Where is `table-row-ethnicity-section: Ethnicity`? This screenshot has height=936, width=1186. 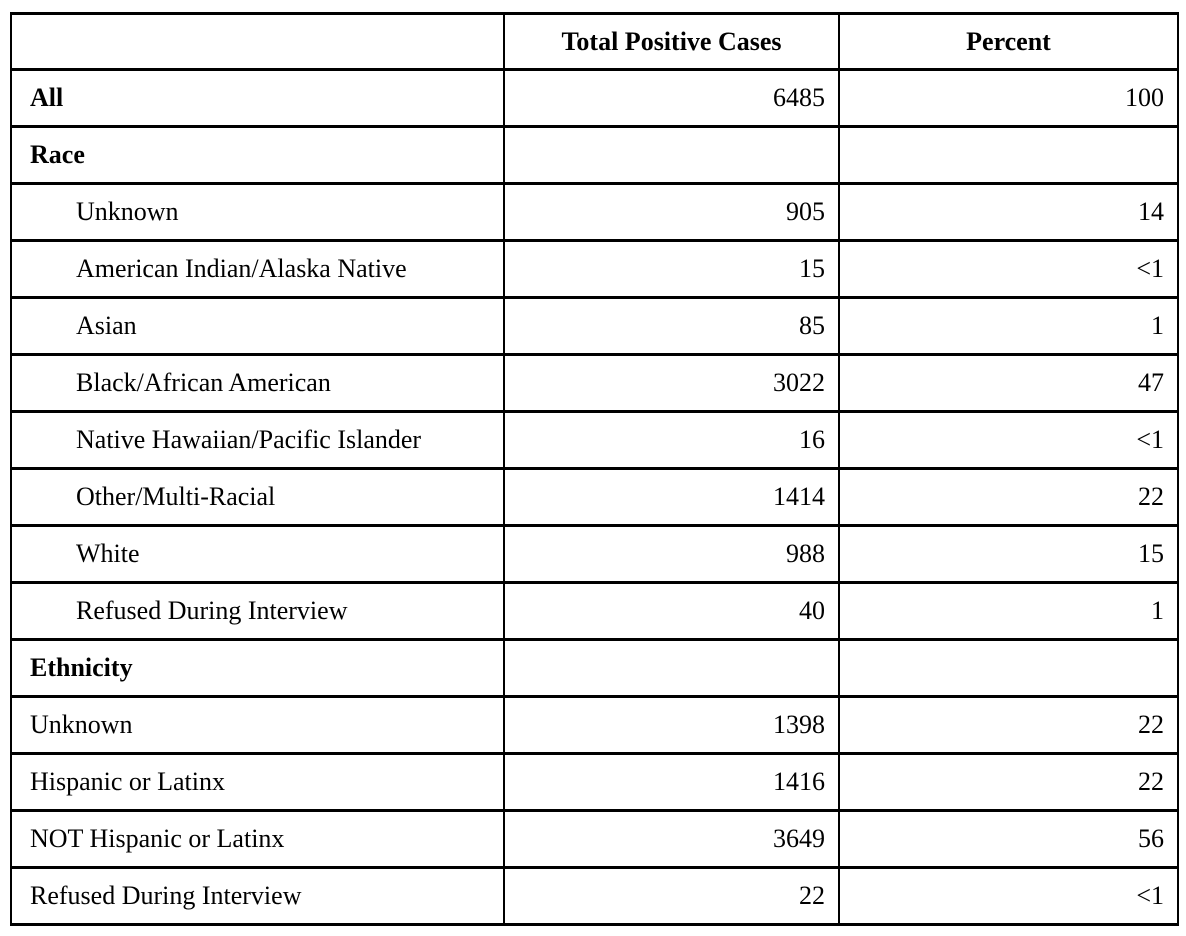
table-row-ethnicity-section: Ethnicity is located at coordinates (594, 668).